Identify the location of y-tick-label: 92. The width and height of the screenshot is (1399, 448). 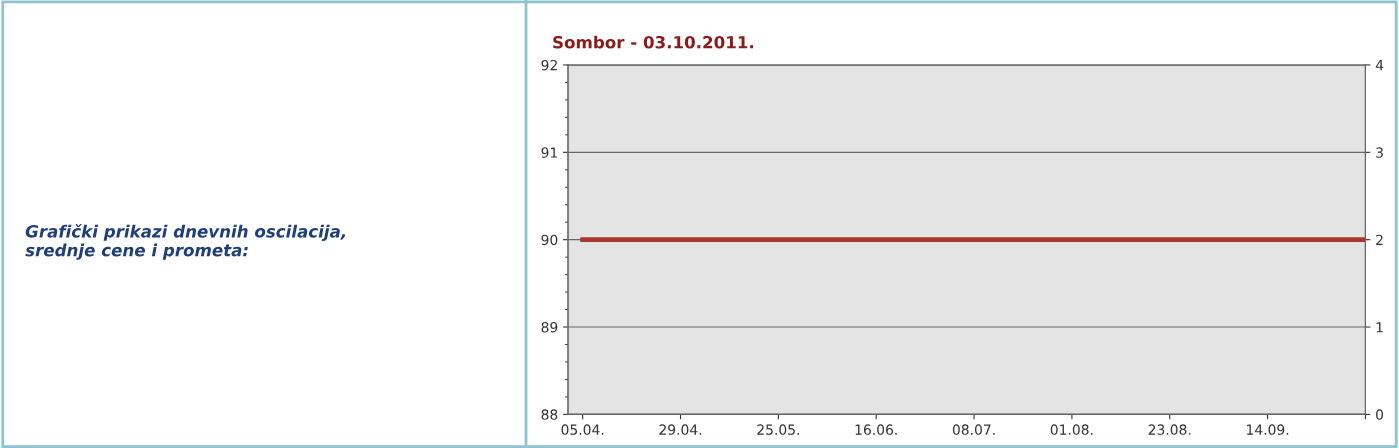
(549, 65).